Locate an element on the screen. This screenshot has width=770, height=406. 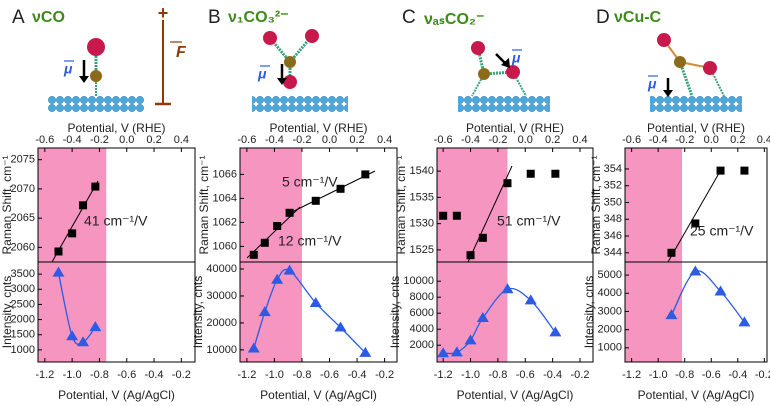
field-plus: + is located at coordinates (163, 13).